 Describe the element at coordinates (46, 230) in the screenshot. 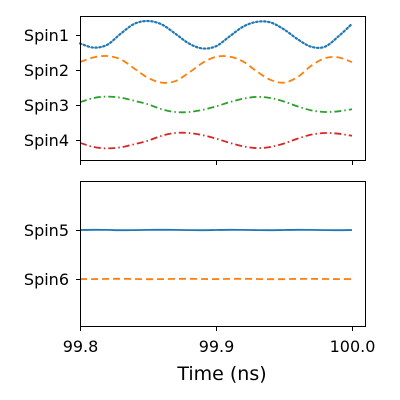

I see `y-tick-label-spin5: Spin5` at that location.